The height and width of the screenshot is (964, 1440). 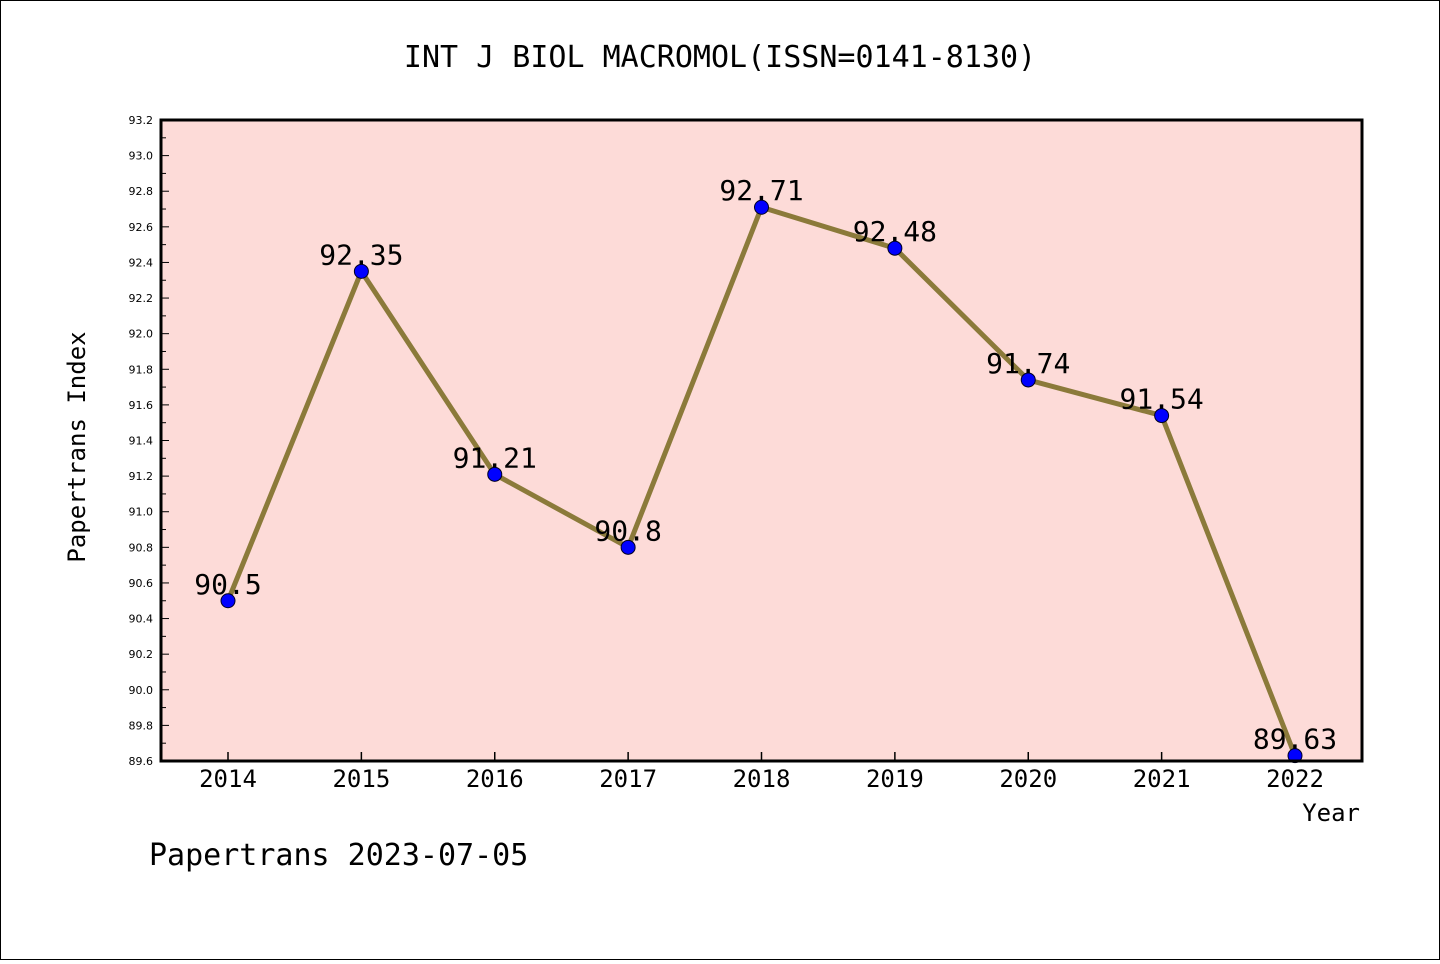 What do you see at coordinates (361, 254) in the screenshot?
I see `data-label: 92.35` at bounding box center [361, 254].